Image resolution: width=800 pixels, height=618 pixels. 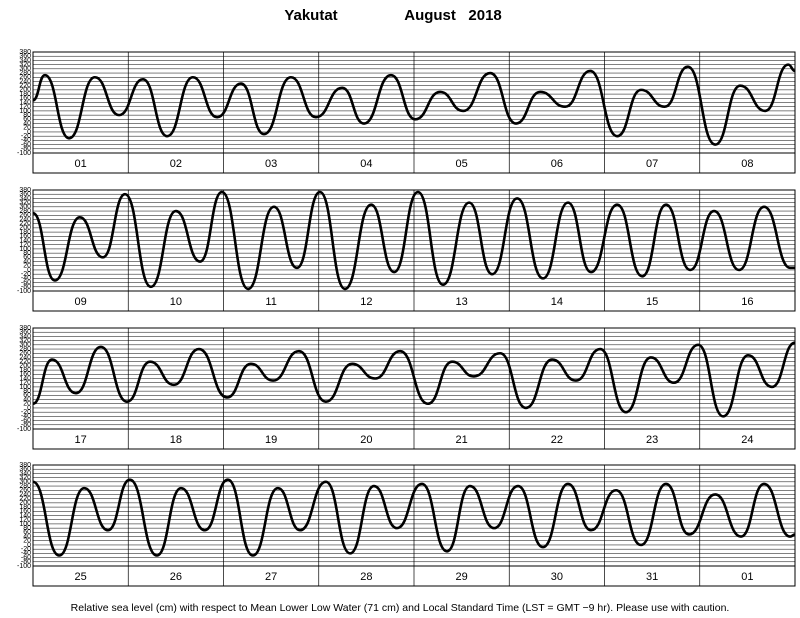 I want to click on day-label: 25, so click(x=81, y=577).